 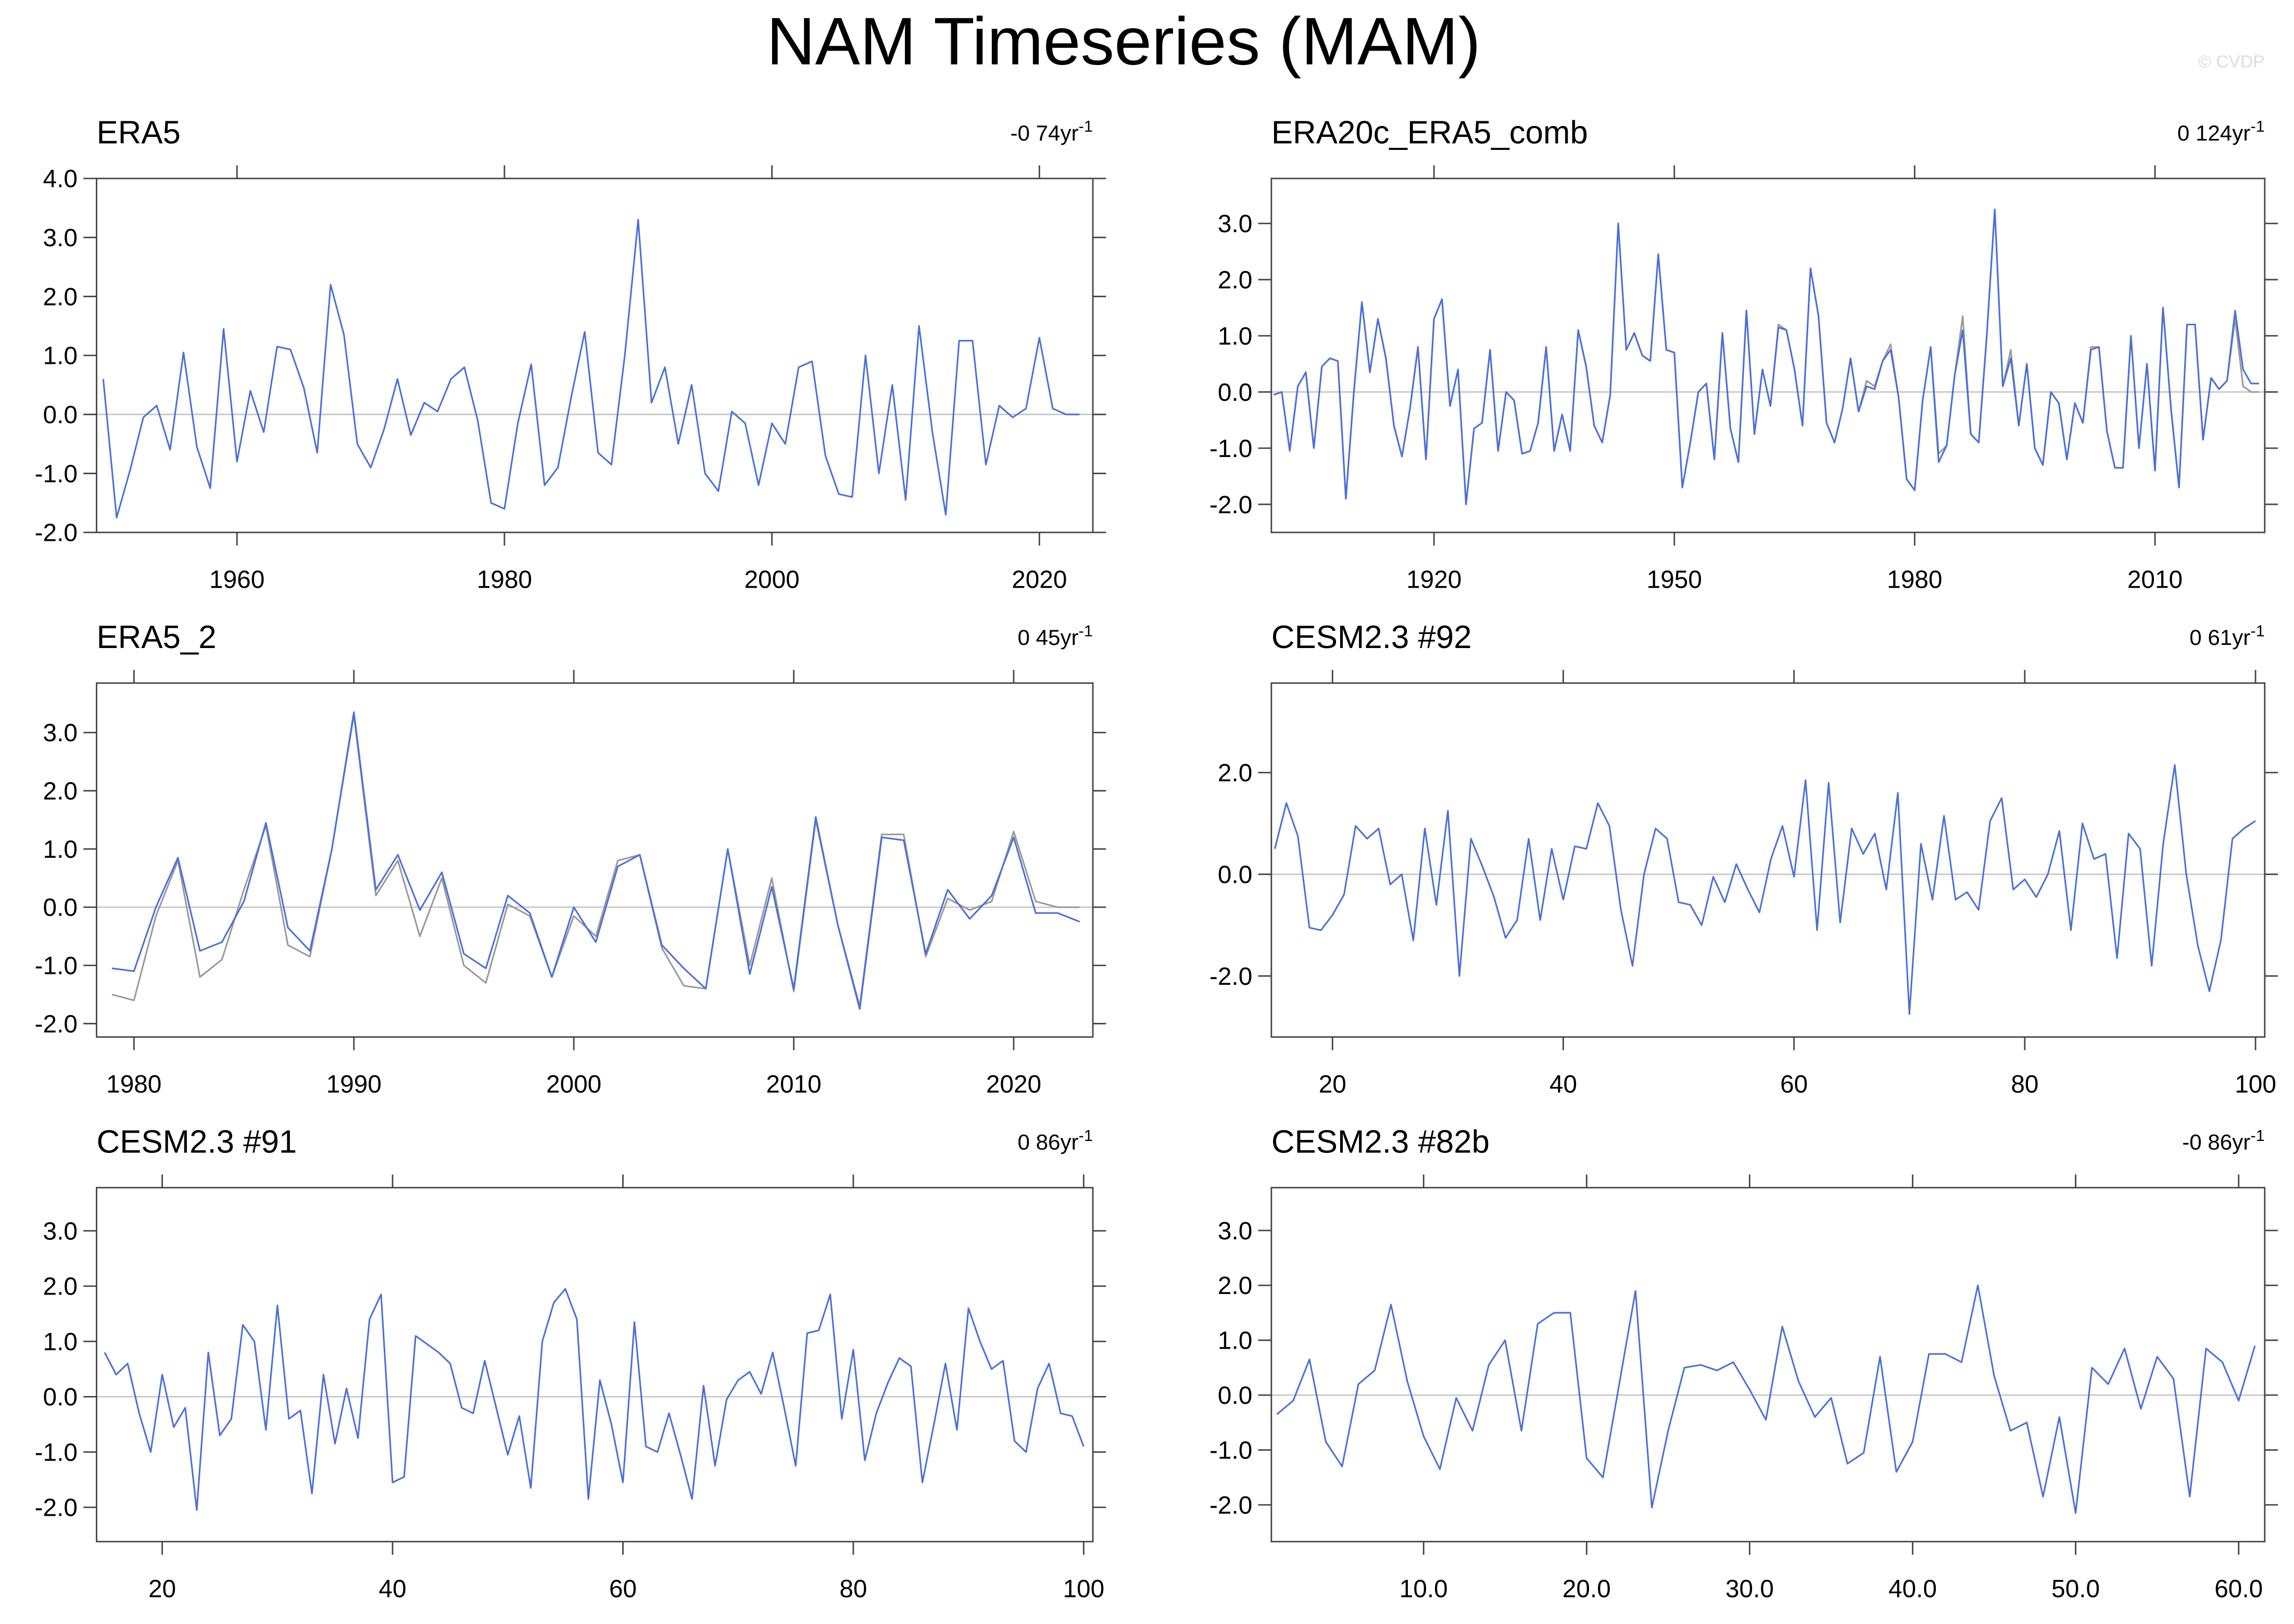 I want to click on trend-annotation: -0 86yr-1, so click(x=2223, y=1140).